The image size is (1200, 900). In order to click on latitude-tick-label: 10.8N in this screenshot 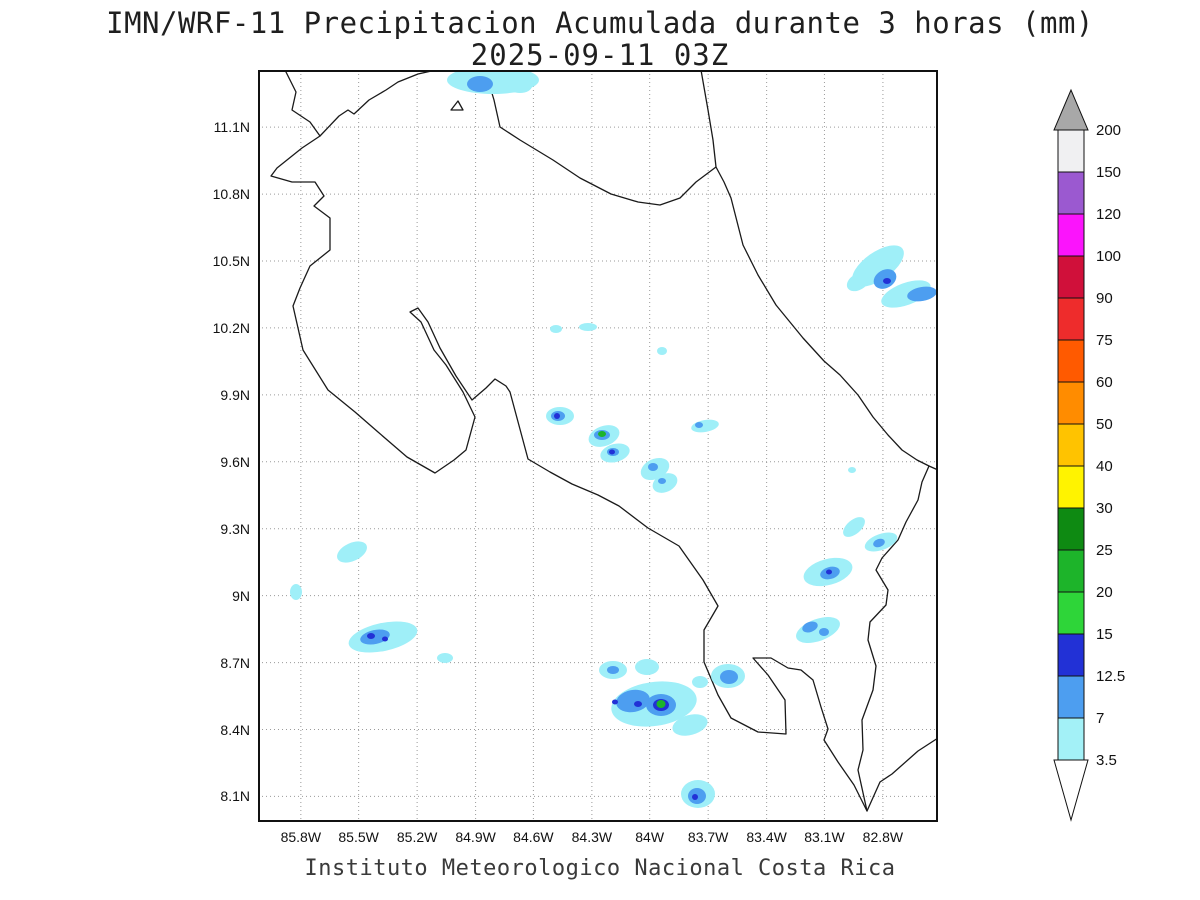, I will do `click(231, 194)`.